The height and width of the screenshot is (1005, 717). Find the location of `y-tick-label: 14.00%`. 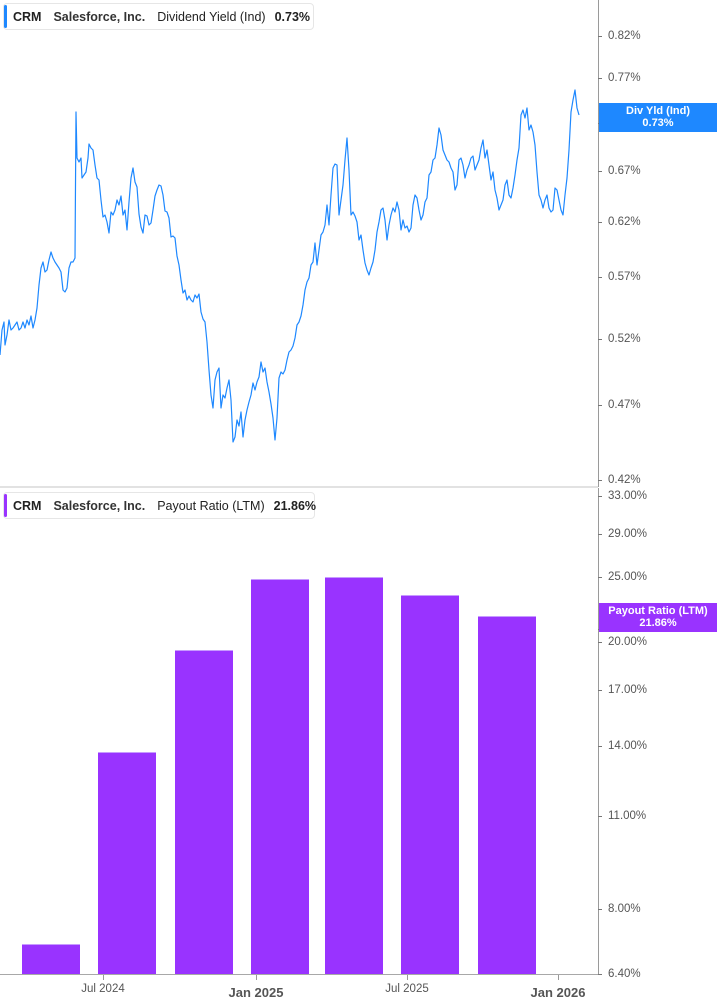

y-tick-label: 14.00% is located at coordinates (628, 746).